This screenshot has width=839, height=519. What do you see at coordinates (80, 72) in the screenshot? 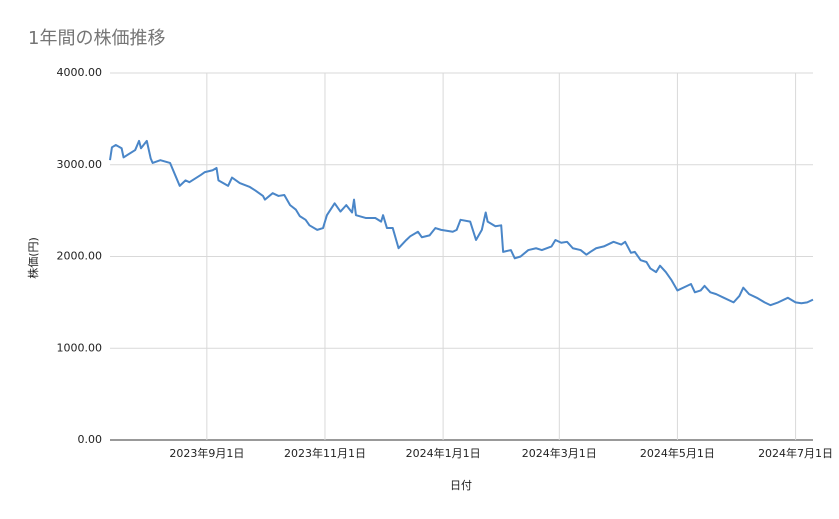
I see `y-tick-label: 4000.00` at bounding box center [80, 72].